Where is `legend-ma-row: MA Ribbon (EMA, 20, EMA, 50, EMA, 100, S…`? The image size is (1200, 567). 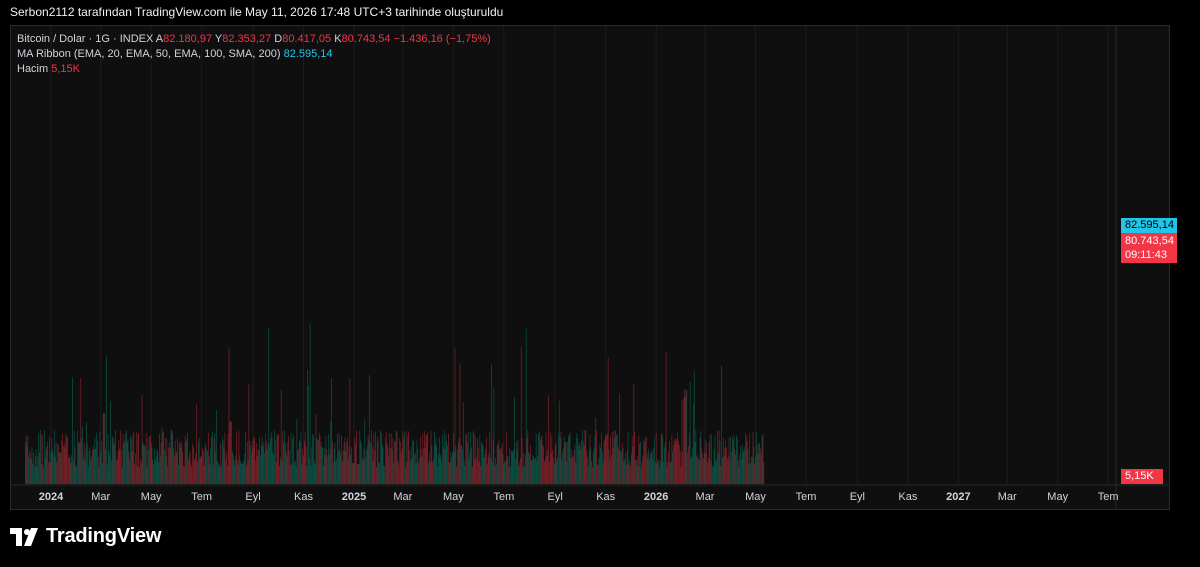
legend-ma-row: MA Ribbon (EMA, 20, EMA, 50, EMA, 100, S… is located at coordinates (254, 54).